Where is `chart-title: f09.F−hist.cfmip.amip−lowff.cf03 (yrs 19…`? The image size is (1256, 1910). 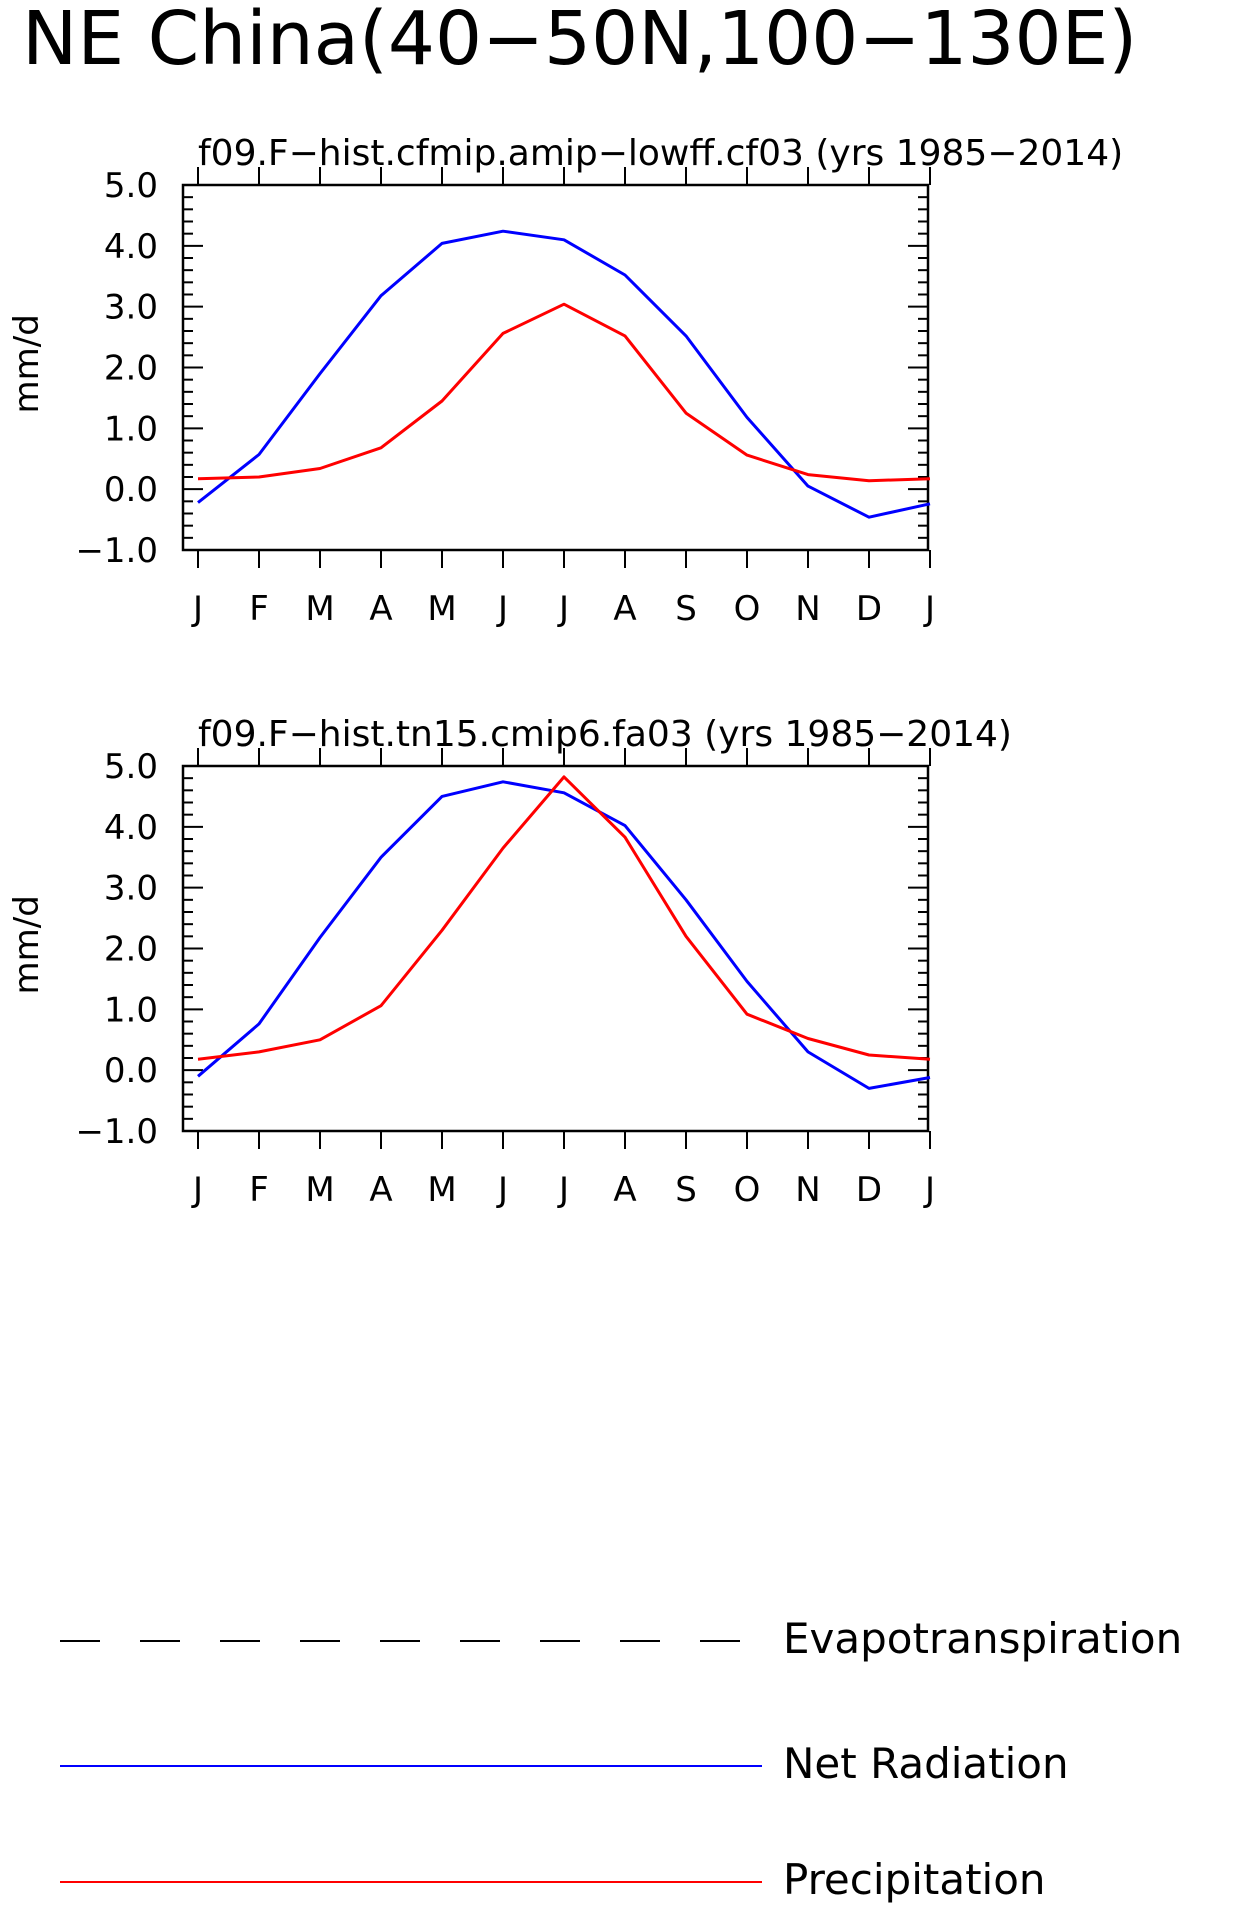
chart-title: f09.F−hist.cfmip.amip−lowff.cf03 (yrs 19… is located at coordinates (660, 153).